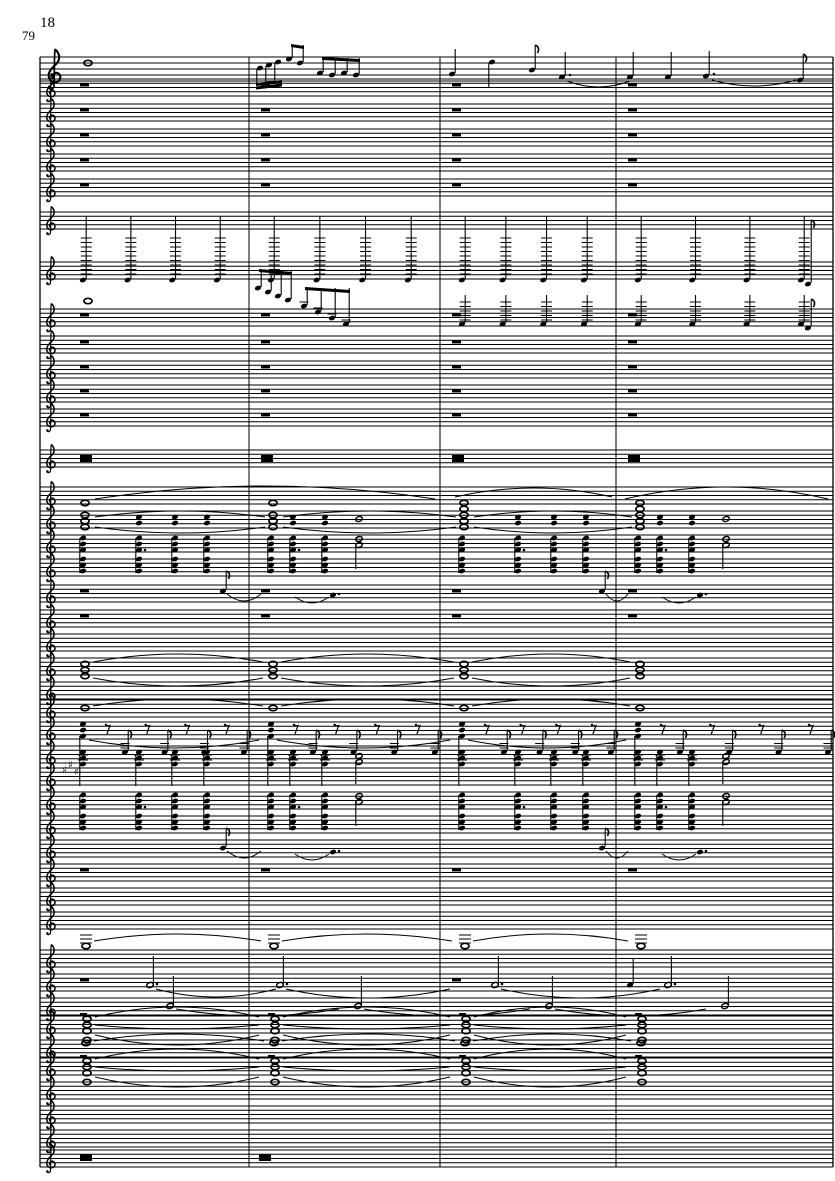 The image size is (835, 1181). What do you see at coordinates (47, 23) in the screenshot?
I see `page-number: 18` at bounding box center [47, 23].